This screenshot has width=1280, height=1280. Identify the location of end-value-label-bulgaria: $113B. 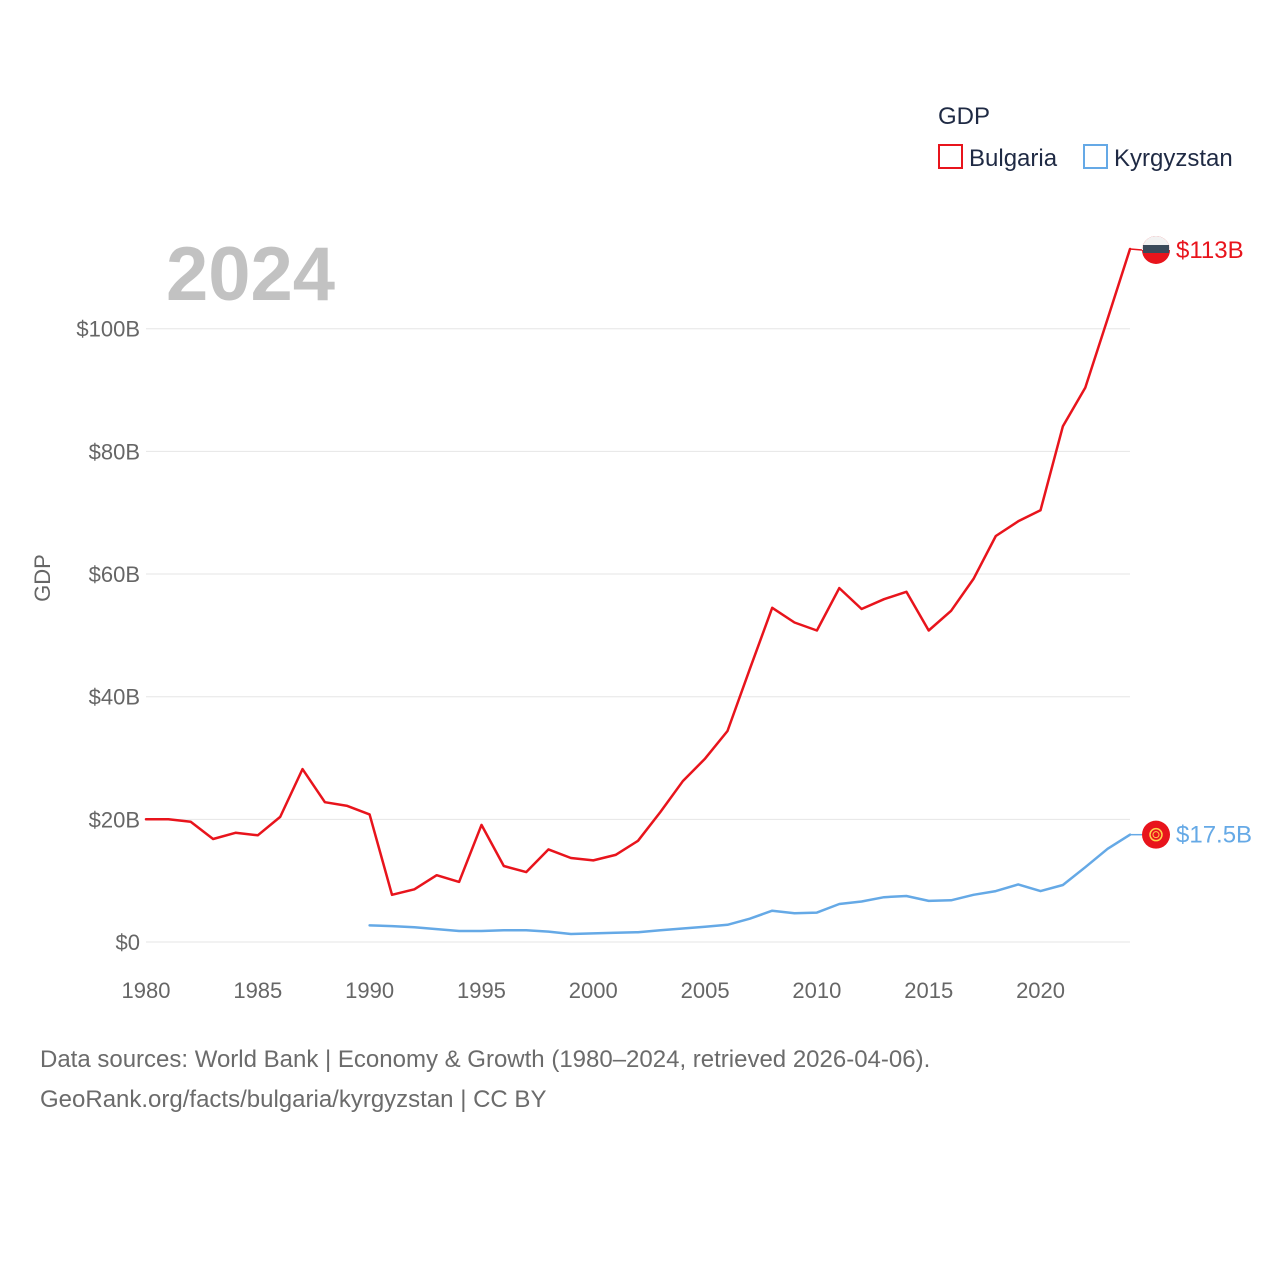
(1210, 250).